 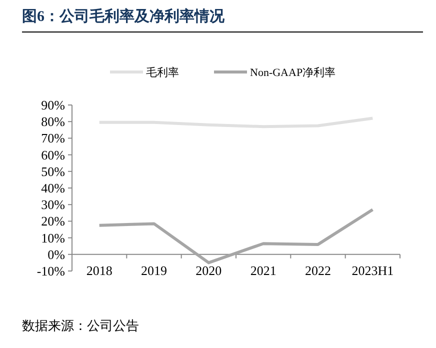 What do you see at coordinates (53, 204) in the screenshot?
I see `y-tick-label: 30%` at bounding box center [53, 204].